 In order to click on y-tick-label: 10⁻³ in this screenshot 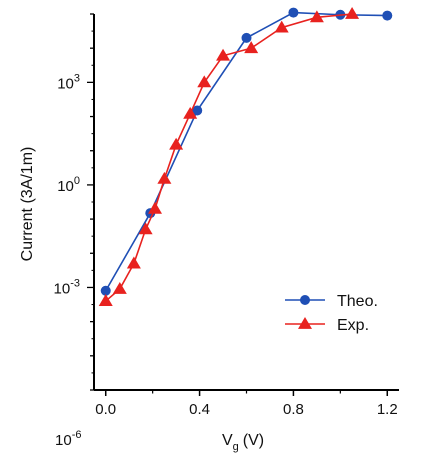, I will do `click(67, 287)`.